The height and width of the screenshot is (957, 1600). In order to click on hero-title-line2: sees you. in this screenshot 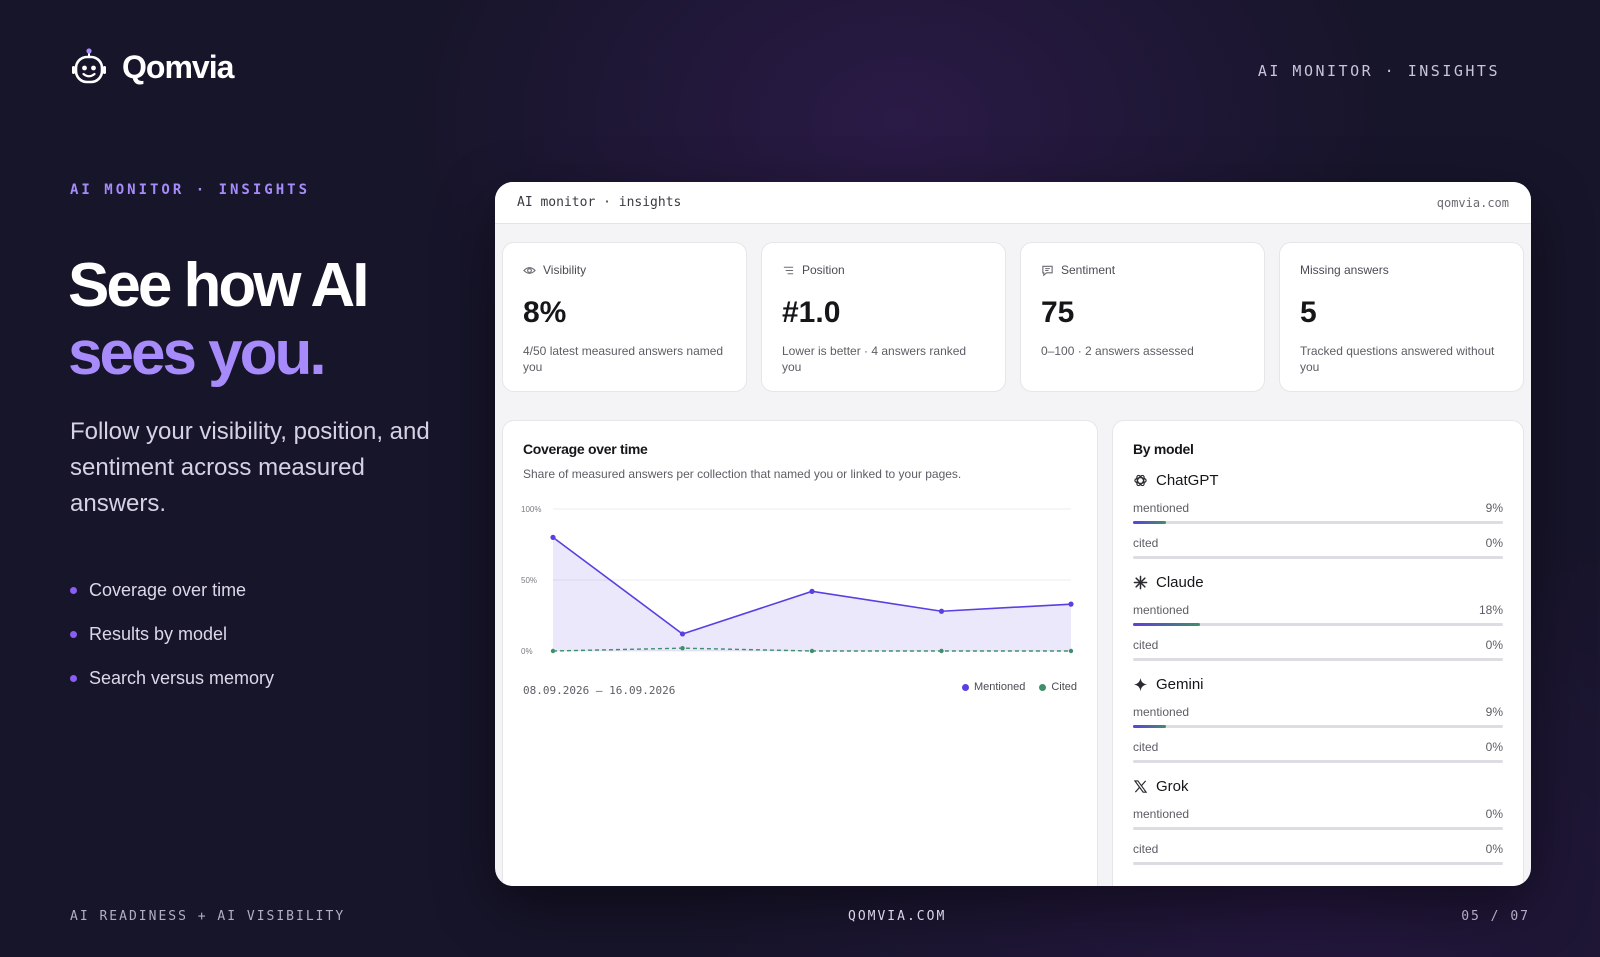, I will do `click(197, 353)`.